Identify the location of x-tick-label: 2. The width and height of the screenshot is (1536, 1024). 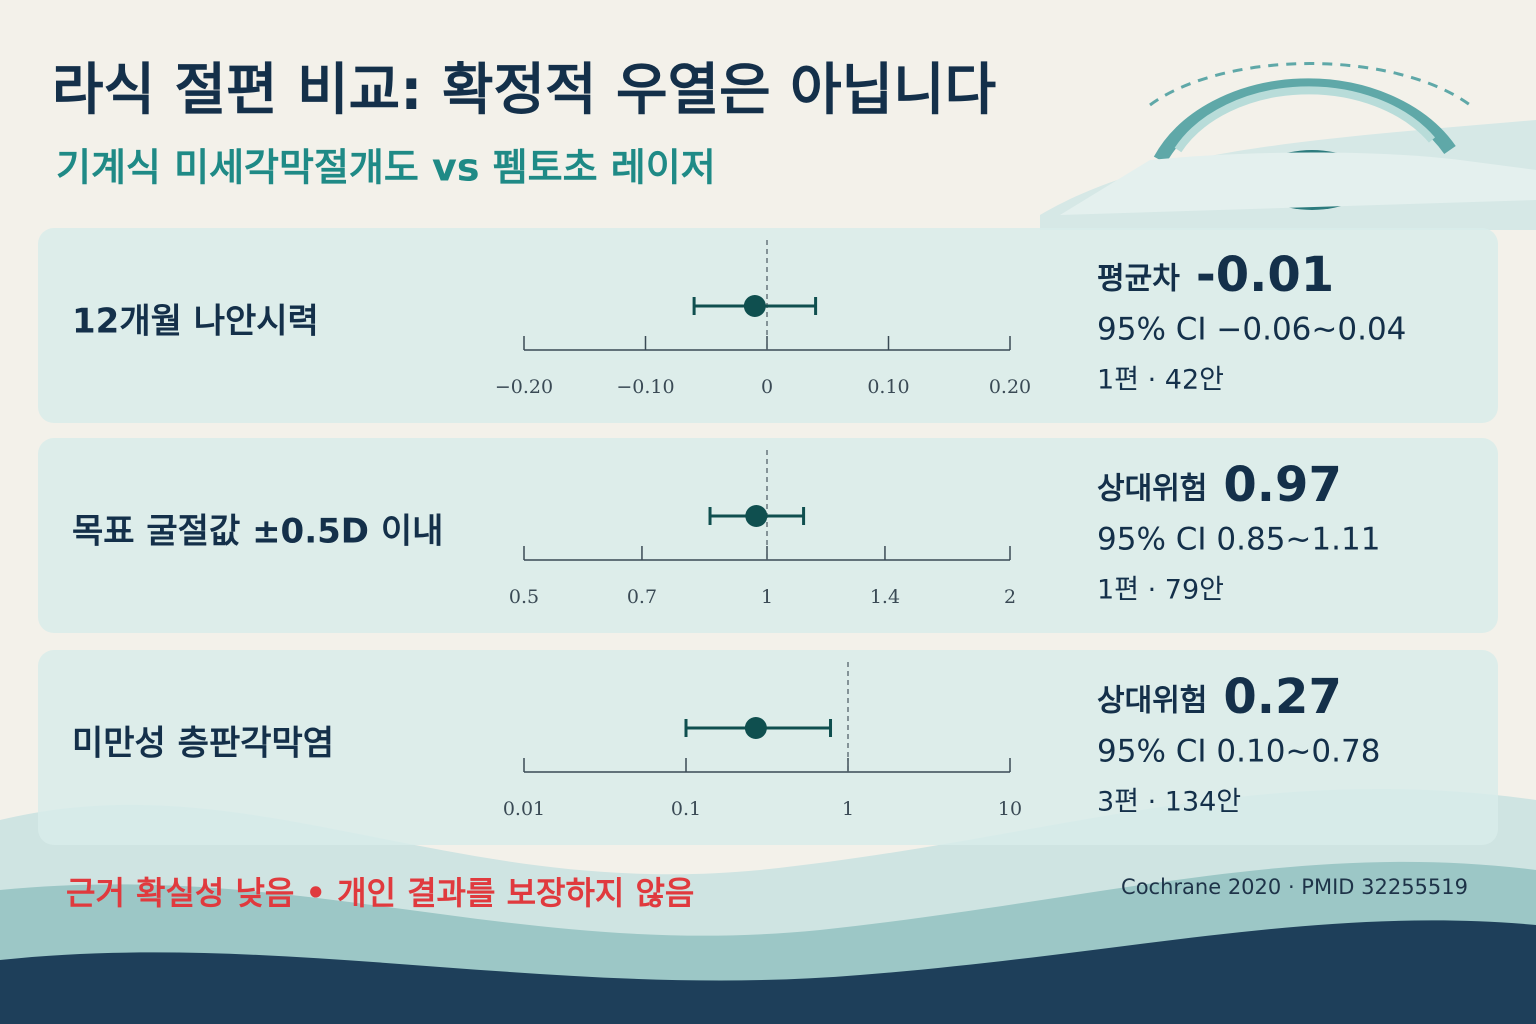
(1010, 597).